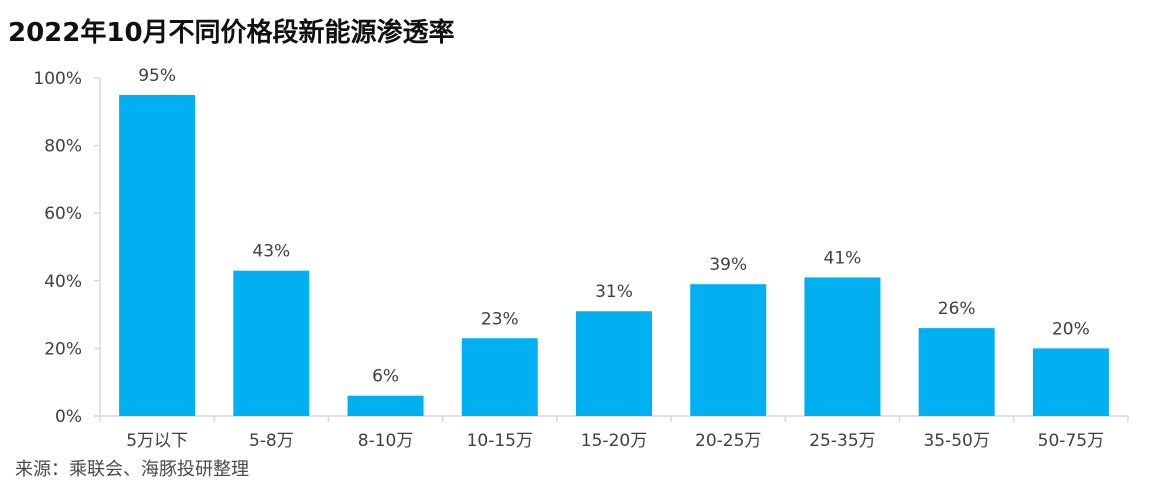 Image resolution: width=1157 pixels, height=484 pixels. What do you see at coordinates (842, 441) in the screenshot?
I see `x-tick-label: 25-35万` at bounding box center [842, 441].